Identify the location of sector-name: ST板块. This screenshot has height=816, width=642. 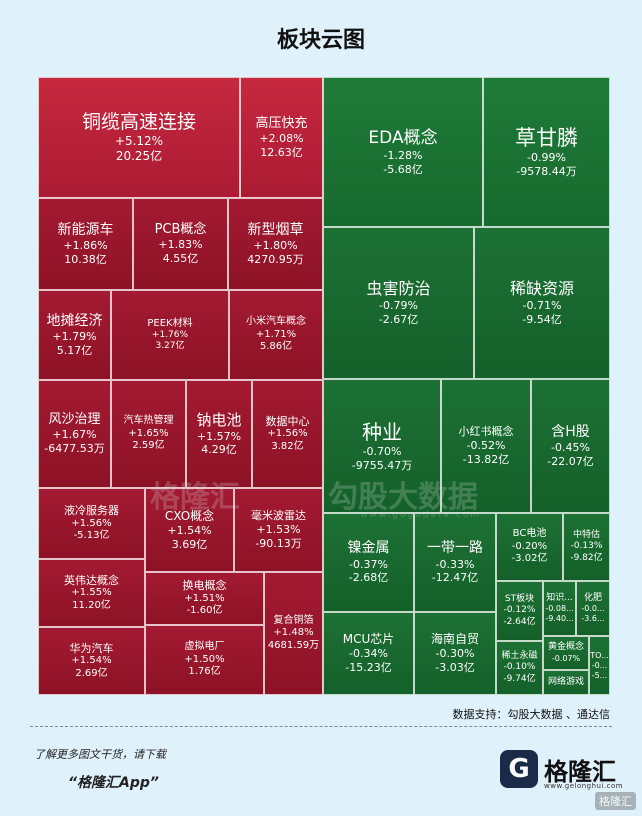
(519, 599).